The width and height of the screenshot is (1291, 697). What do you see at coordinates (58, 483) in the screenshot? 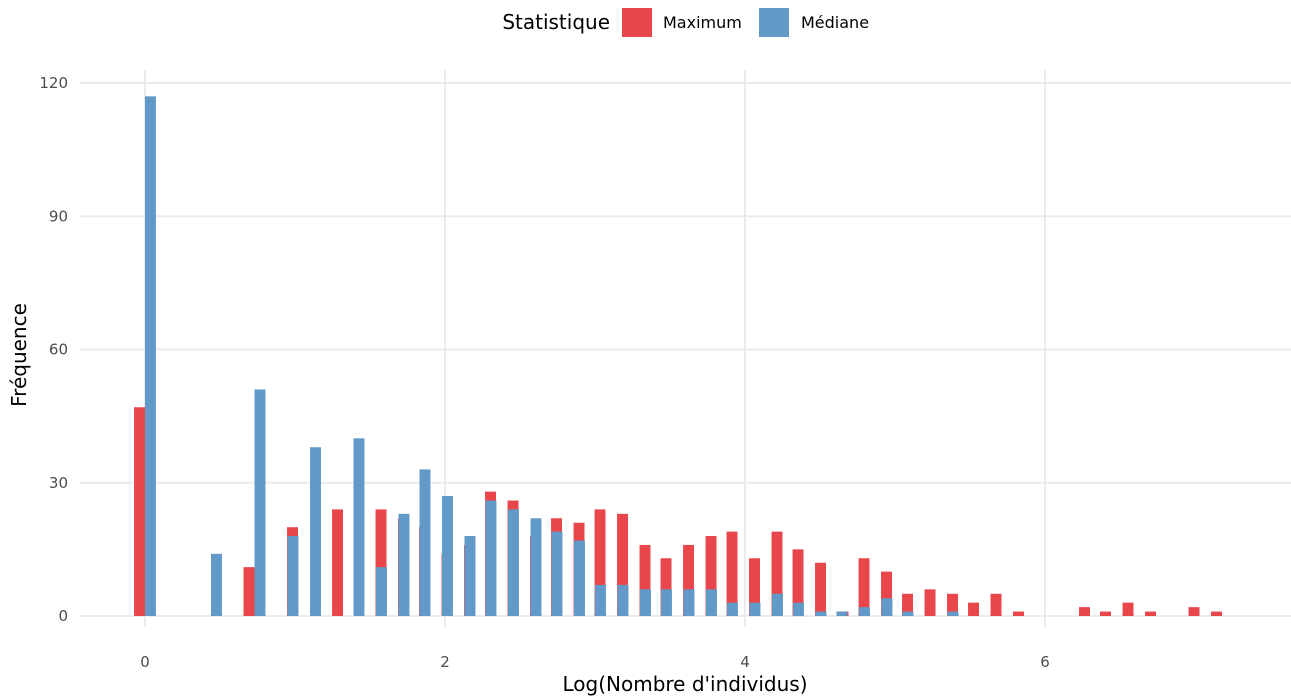
I see `y-tick-label: 30` at bounding box center [58, 483].